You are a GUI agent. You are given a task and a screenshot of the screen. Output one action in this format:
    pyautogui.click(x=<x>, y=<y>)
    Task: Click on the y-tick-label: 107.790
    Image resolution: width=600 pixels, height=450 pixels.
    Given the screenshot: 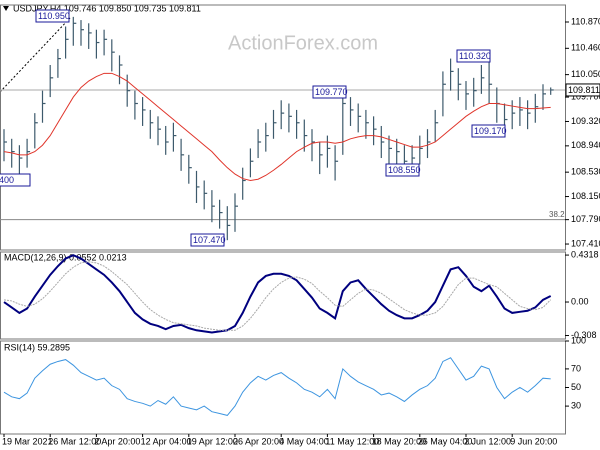 What is the action you would take?
    pyautogui.click(x=585, y=219)
    